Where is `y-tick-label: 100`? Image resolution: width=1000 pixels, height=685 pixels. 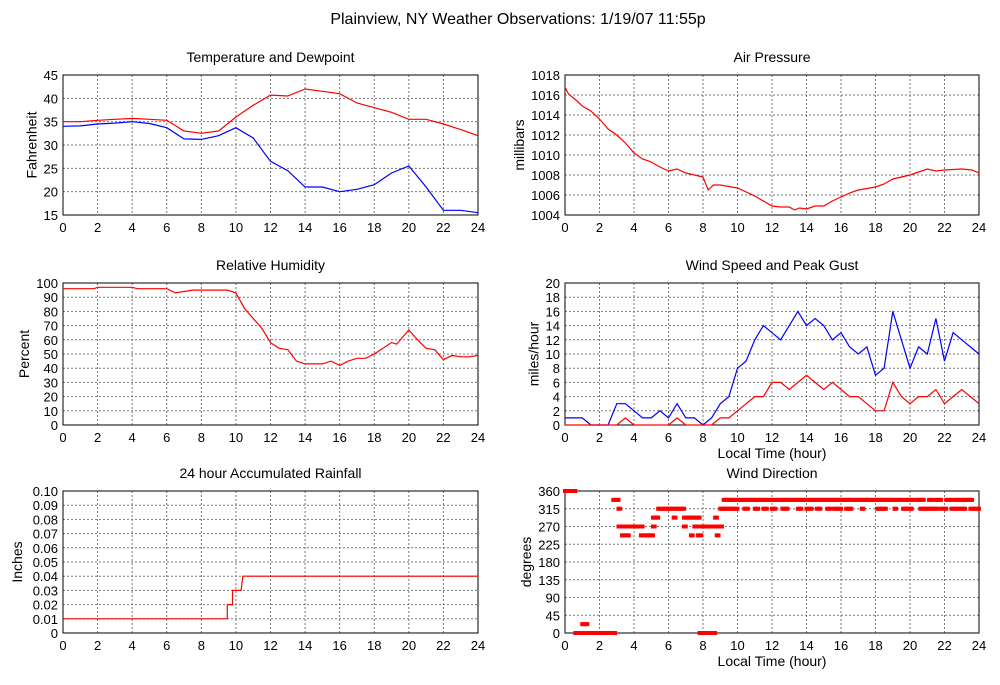
y-tick-label: 100 is located at coordinates (47, 283).